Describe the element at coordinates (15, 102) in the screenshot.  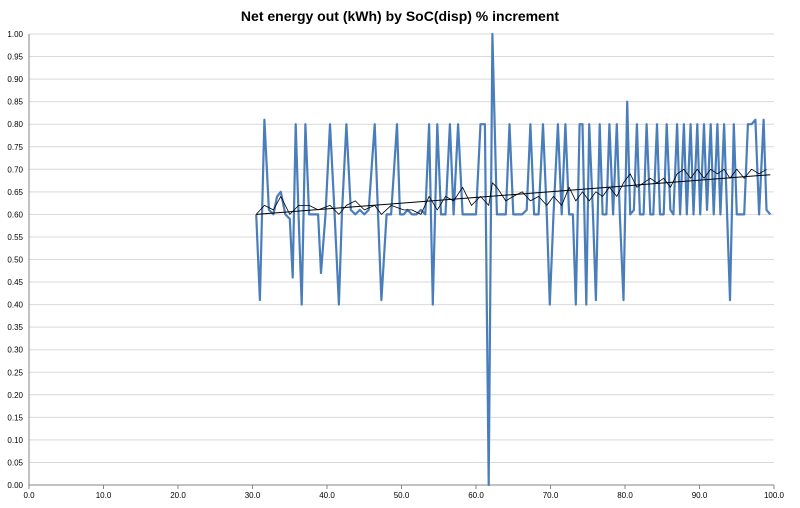
I see `y-tick-label: 0.85` at that location.